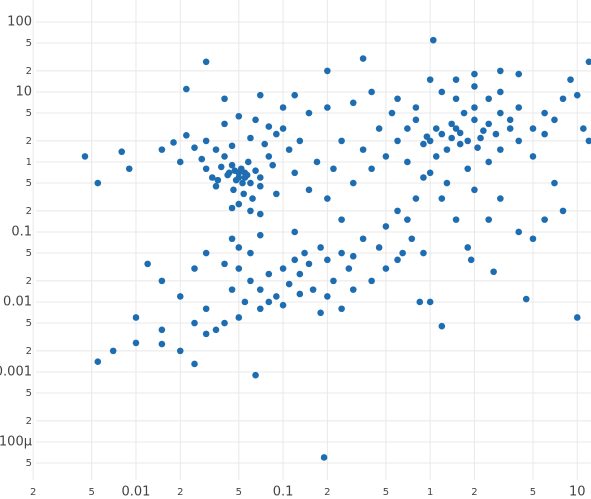 This screenshot has width=591, height=499. I want to click on y-tick-label: 0.01, so click(17, 301).